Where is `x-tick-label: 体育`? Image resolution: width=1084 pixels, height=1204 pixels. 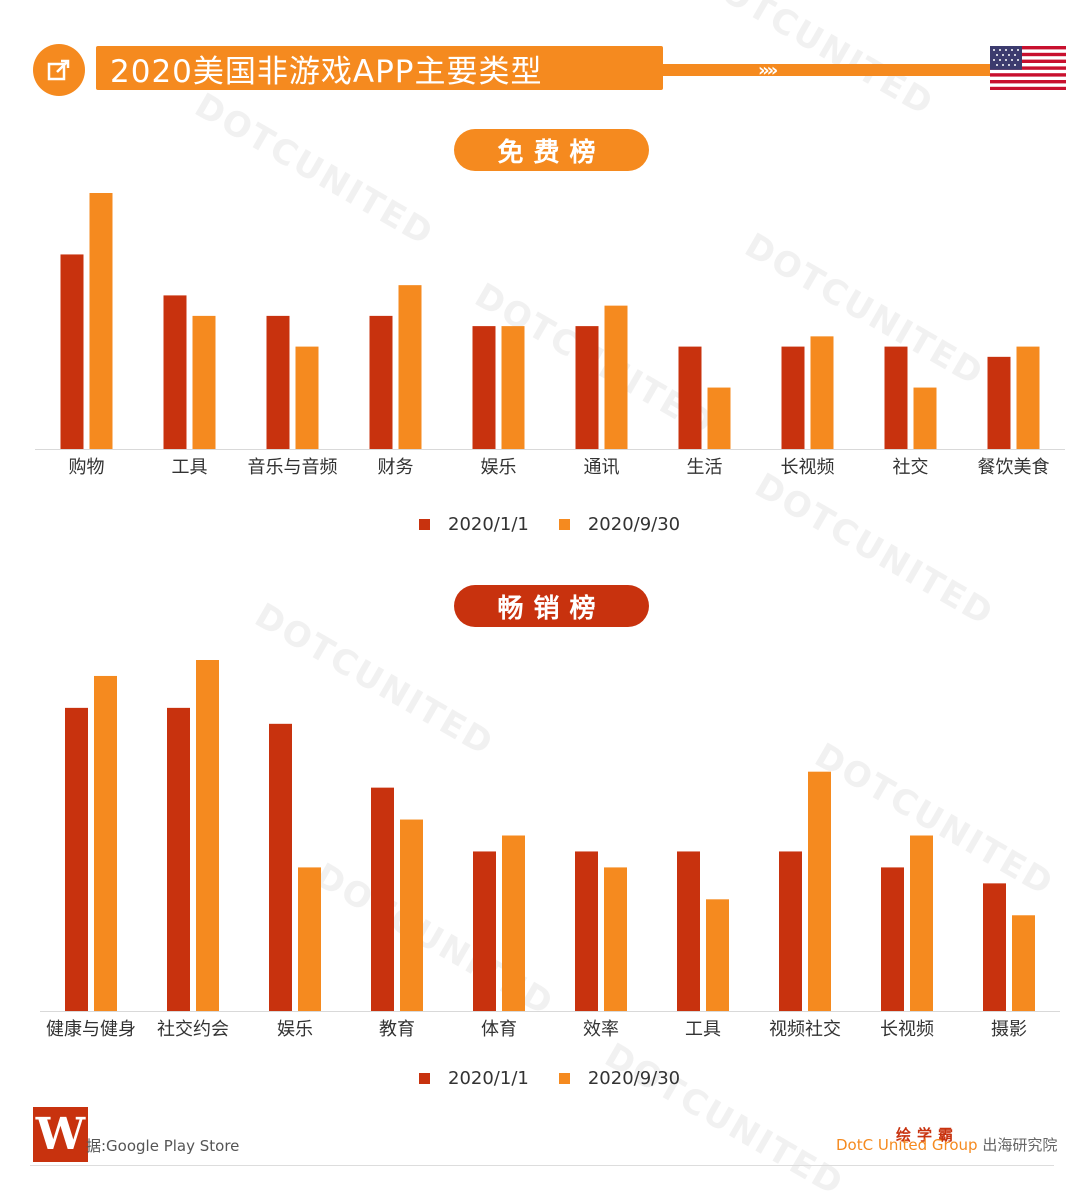
x-tick-label: 体育 is located at coordinates (499, 1029).